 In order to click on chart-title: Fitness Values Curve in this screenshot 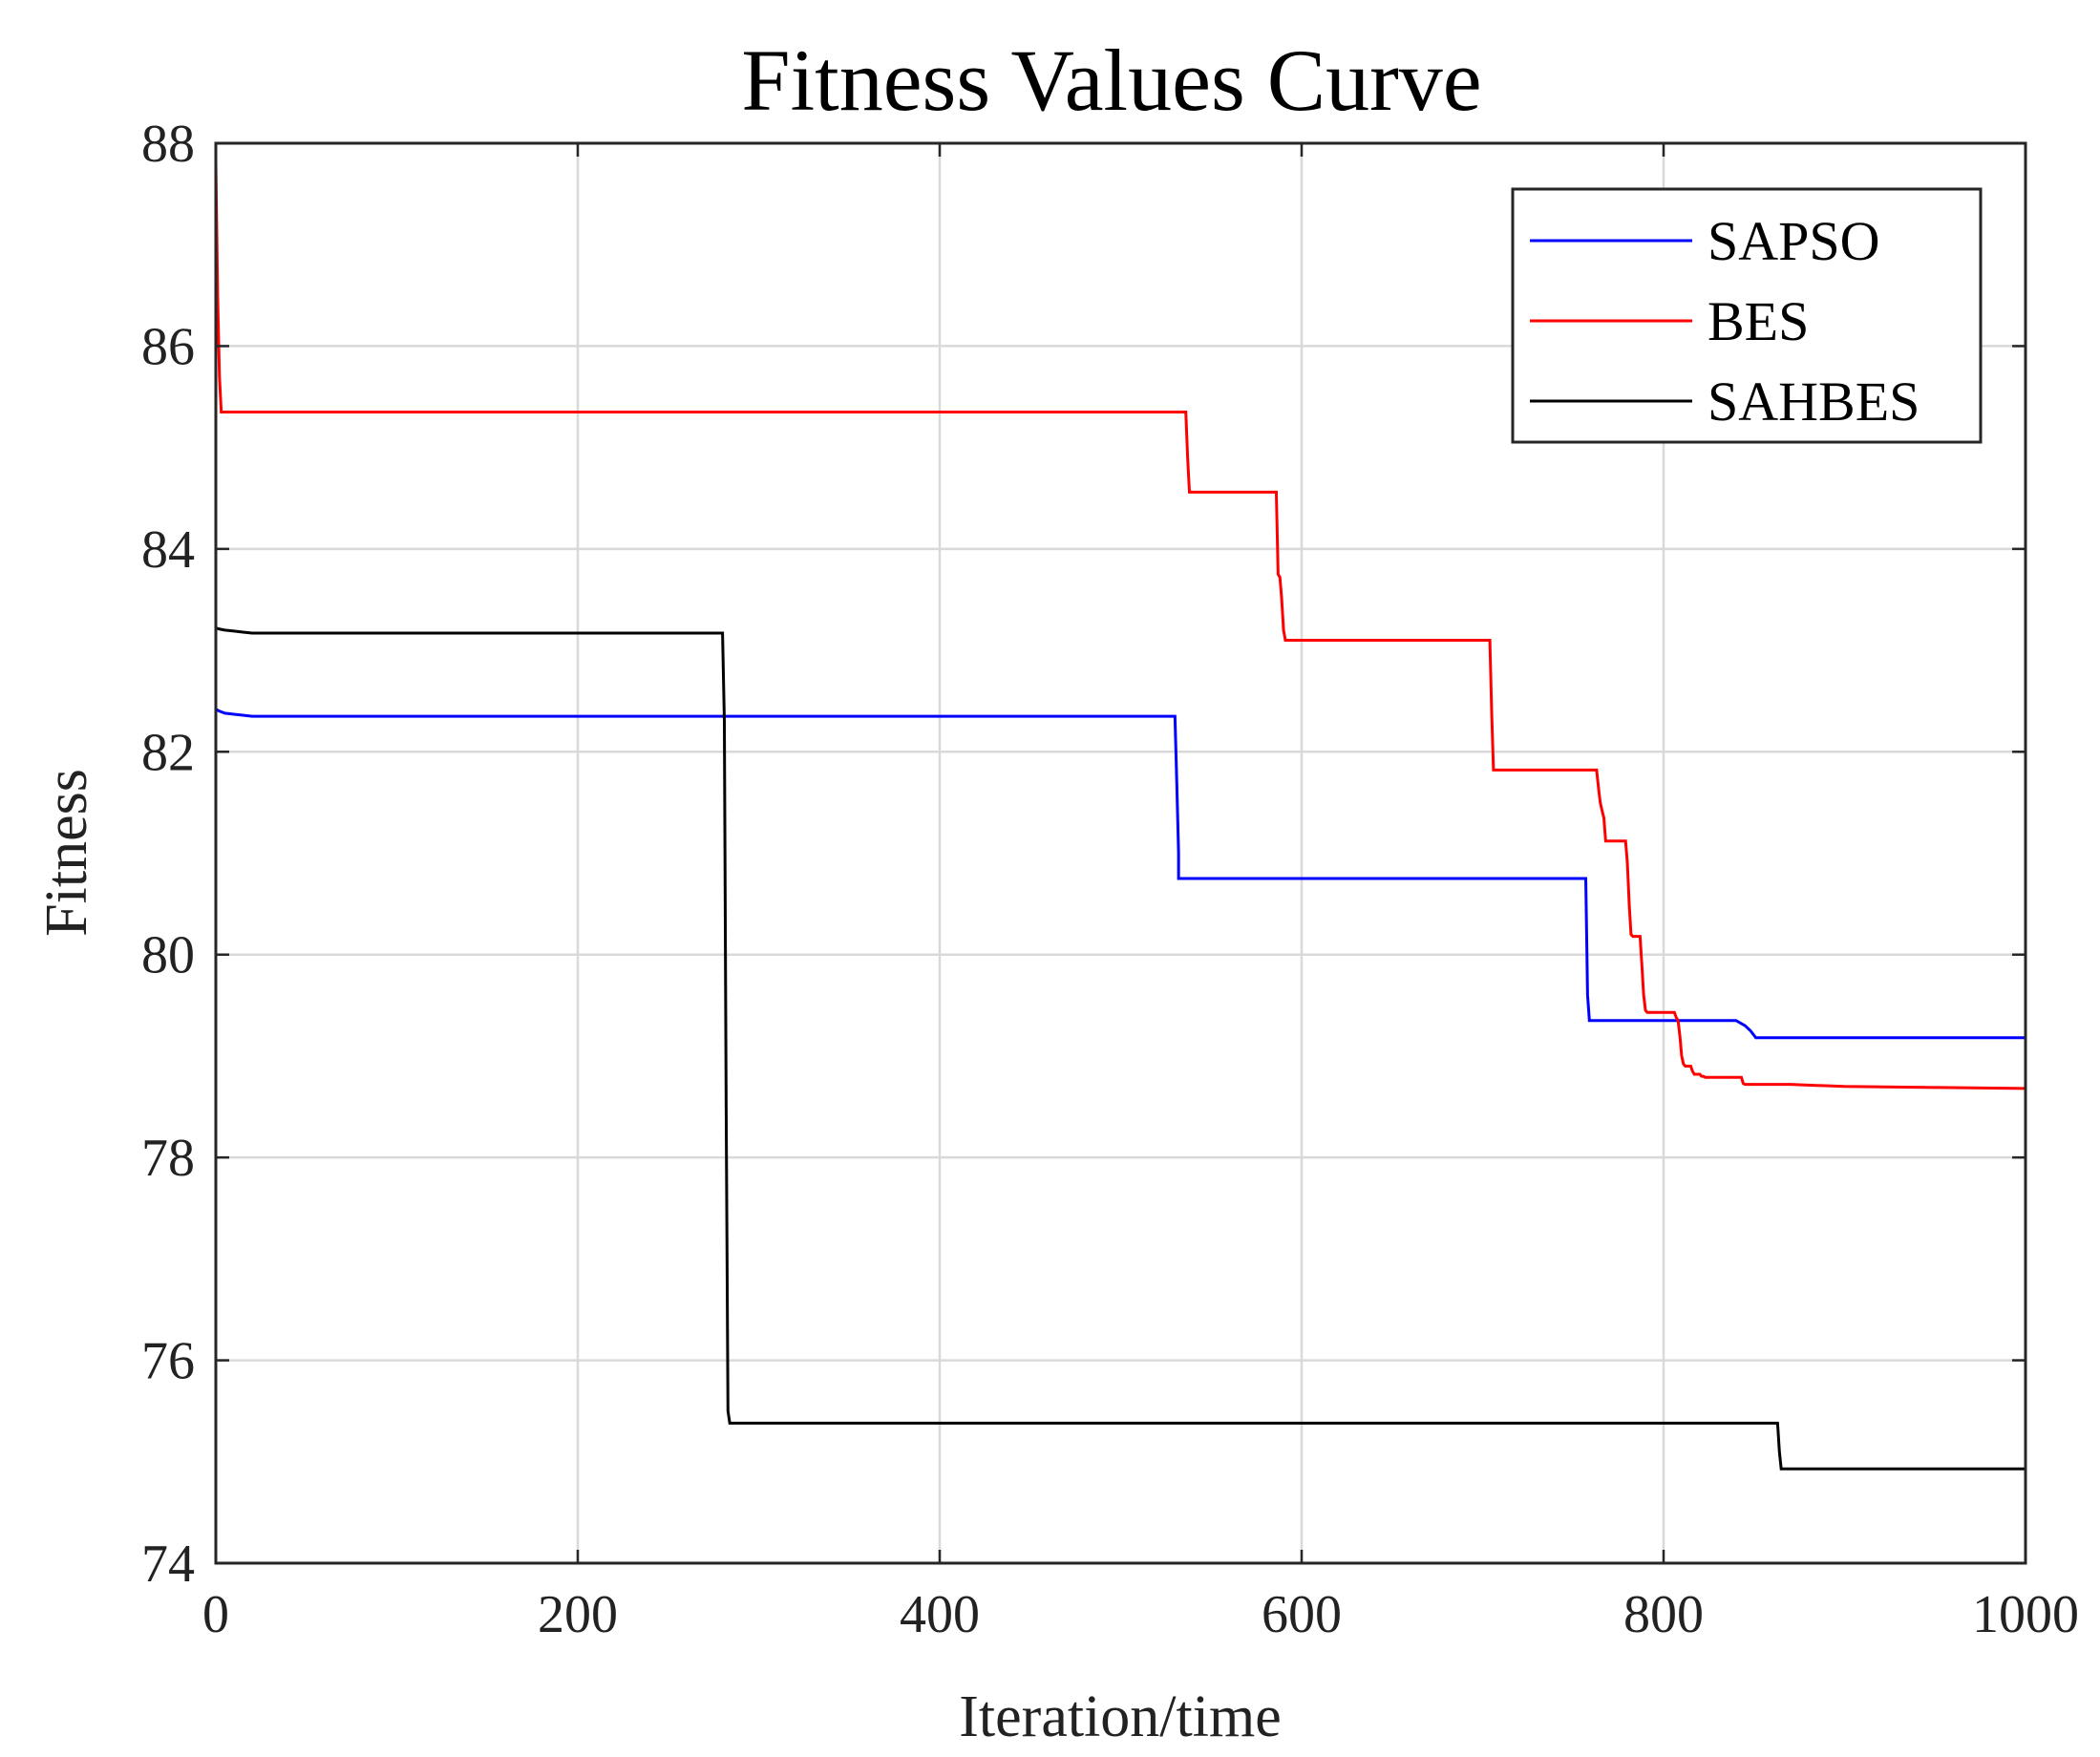, I will do `click(1111, 80)`.